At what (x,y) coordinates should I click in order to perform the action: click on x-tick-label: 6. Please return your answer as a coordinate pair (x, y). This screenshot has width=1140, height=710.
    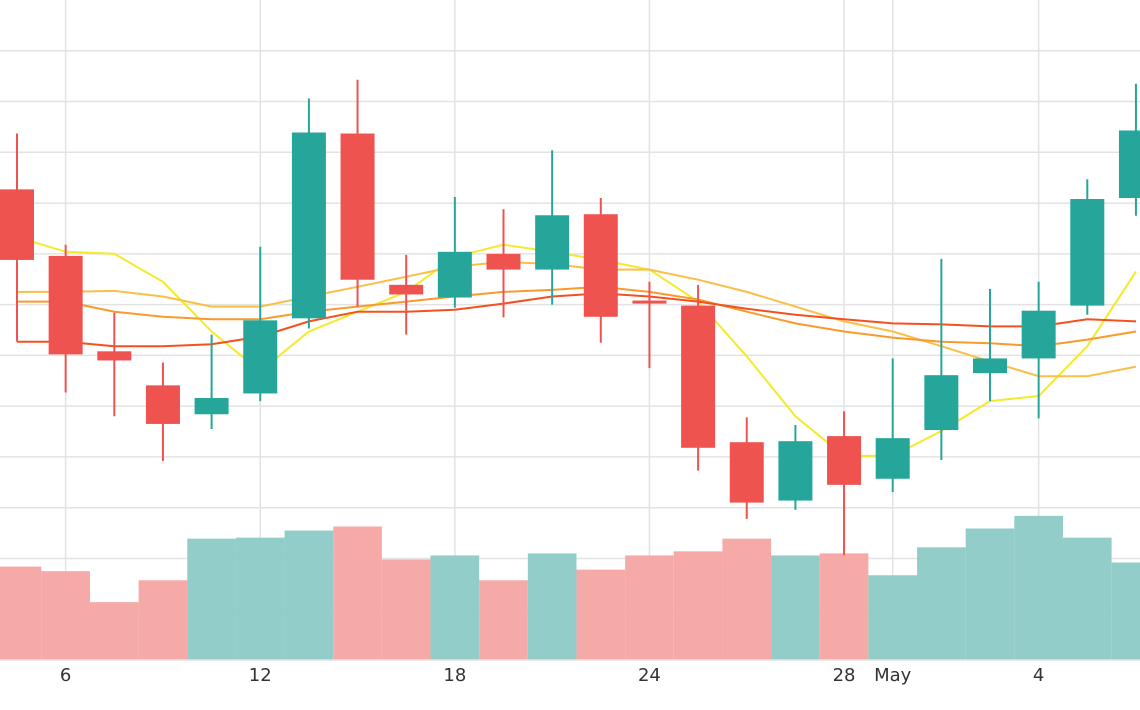
    Looking at the image, I should click on (65, 675).